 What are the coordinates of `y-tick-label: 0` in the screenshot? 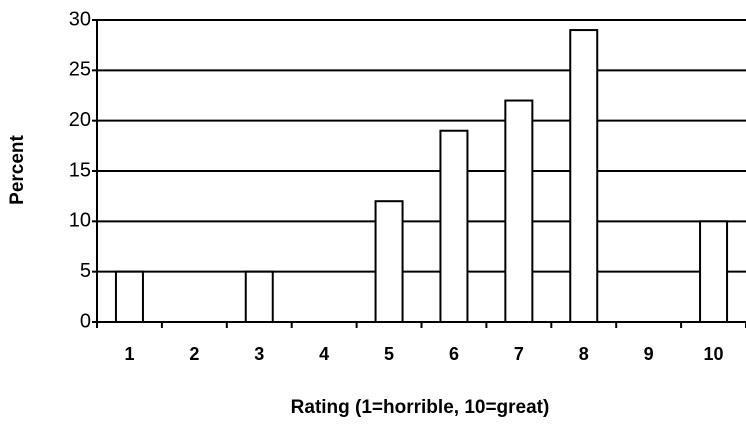 It's located at (85, 321).